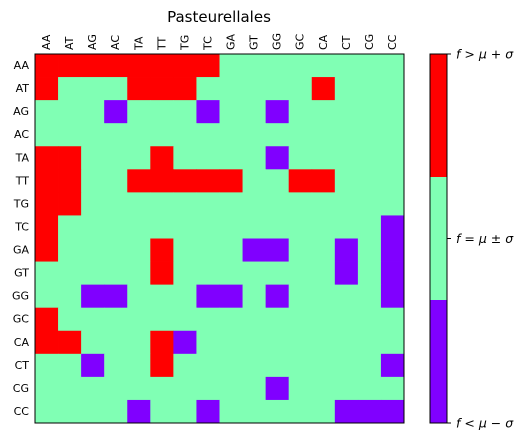 The image size is (525, 445). Describe the element at coordinates (300, 41) in the screenshot. I see `column-label: GC` at that location.